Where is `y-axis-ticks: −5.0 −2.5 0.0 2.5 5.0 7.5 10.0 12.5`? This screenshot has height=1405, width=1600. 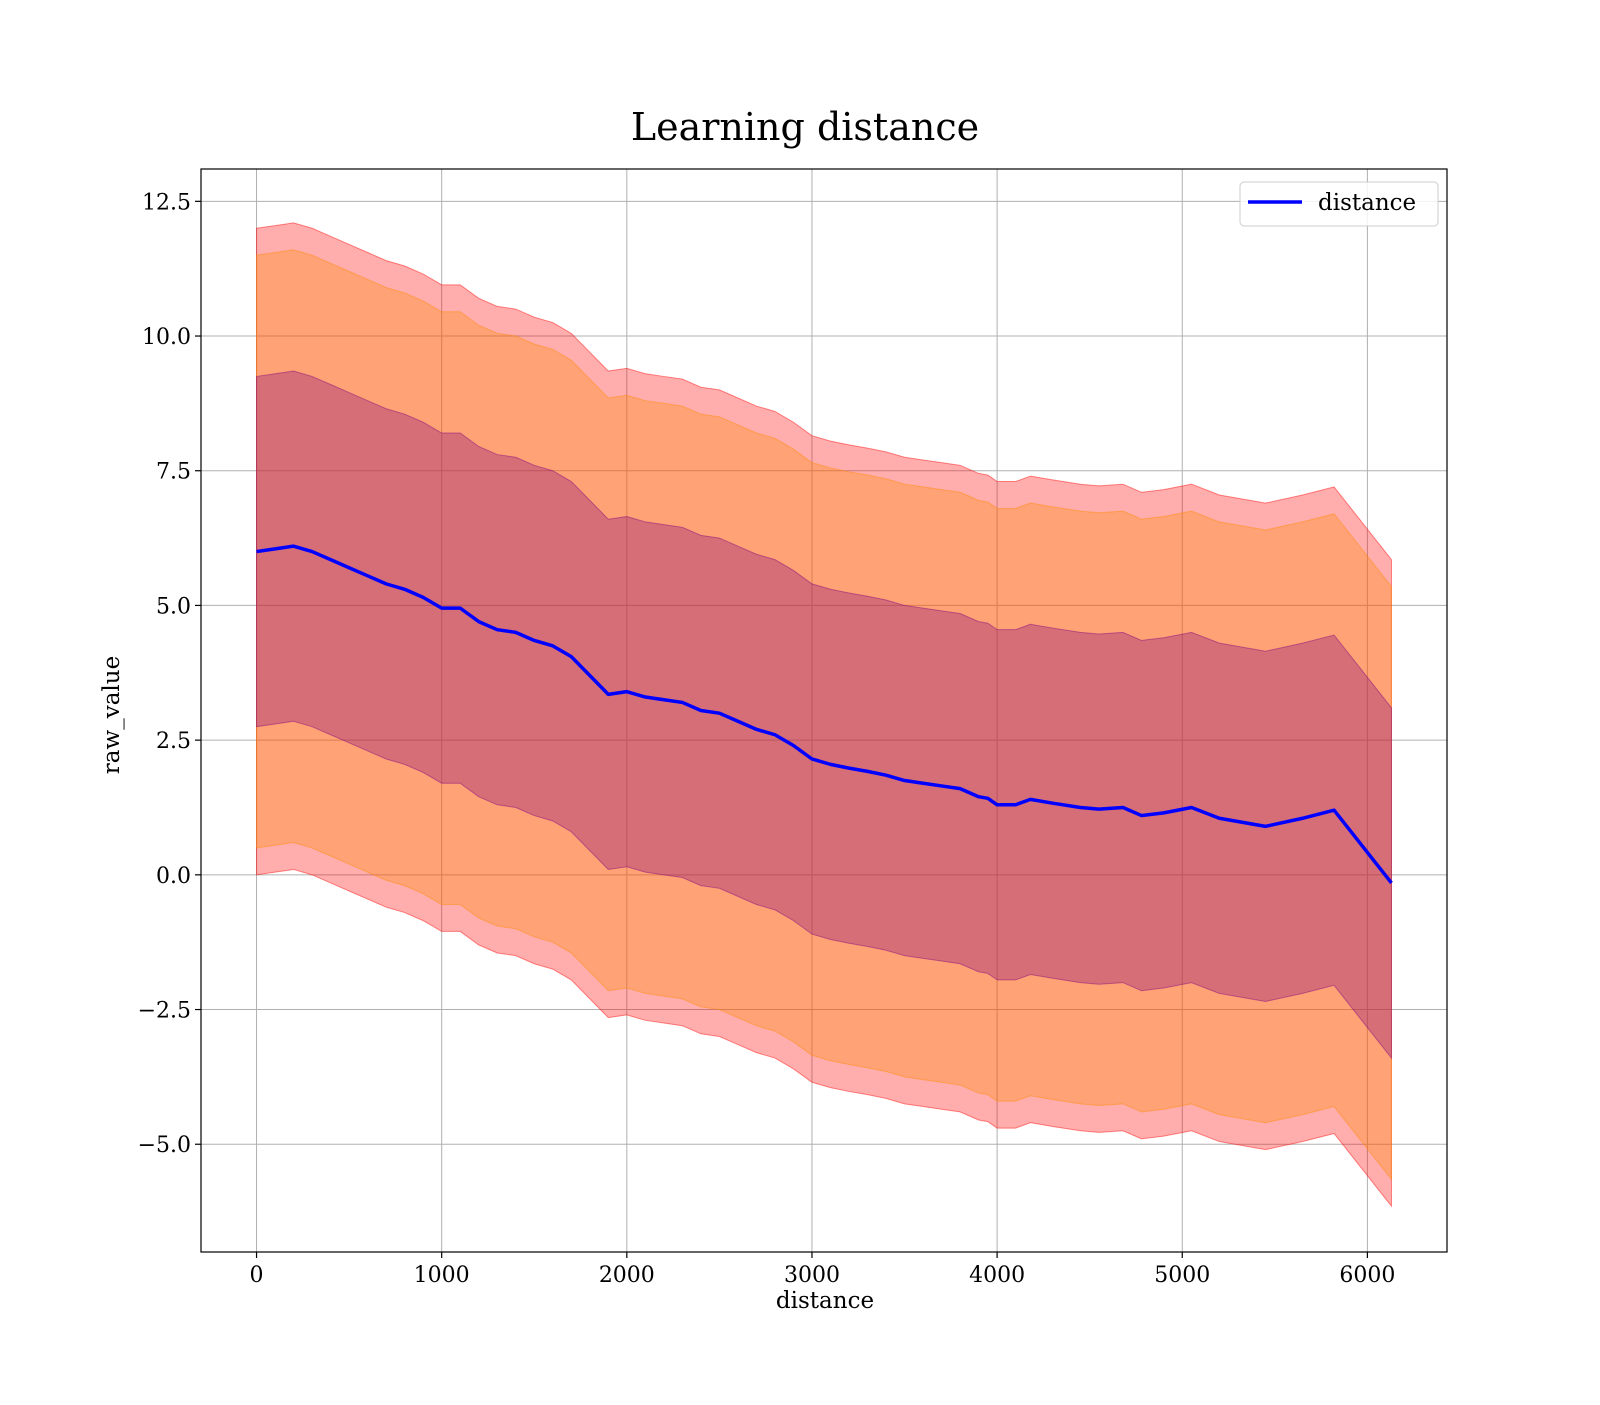
y-axis-ticks: −5.0 −2.5 0.0 2.5 5.0 7.5 10.0 12.5 is located at coordinates (169, 674).